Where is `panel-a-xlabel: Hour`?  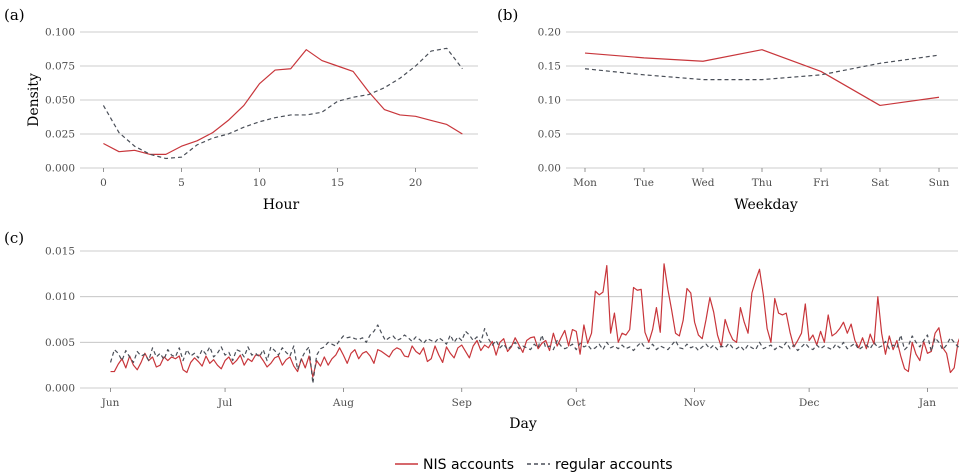 panel-a-xlabel: Hour is located at coordinates (281, 205).